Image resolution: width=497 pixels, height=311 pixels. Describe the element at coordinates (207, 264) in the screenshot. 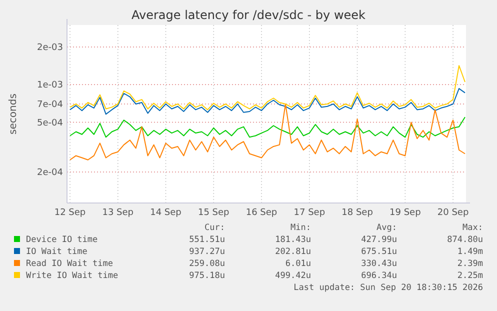

I see `text: 259.08u` at that location.